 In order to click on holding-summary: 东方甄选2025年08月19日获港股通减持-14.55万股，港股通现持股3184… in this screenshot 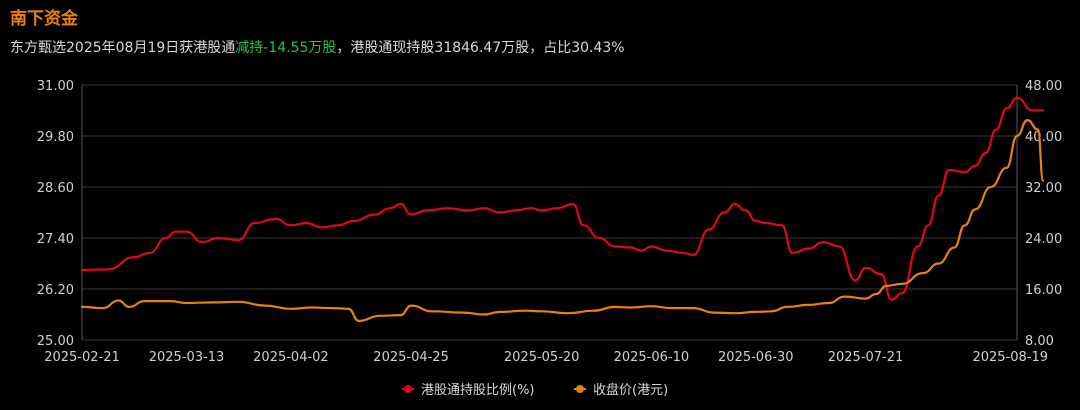, I will do `click(317, 47)`.